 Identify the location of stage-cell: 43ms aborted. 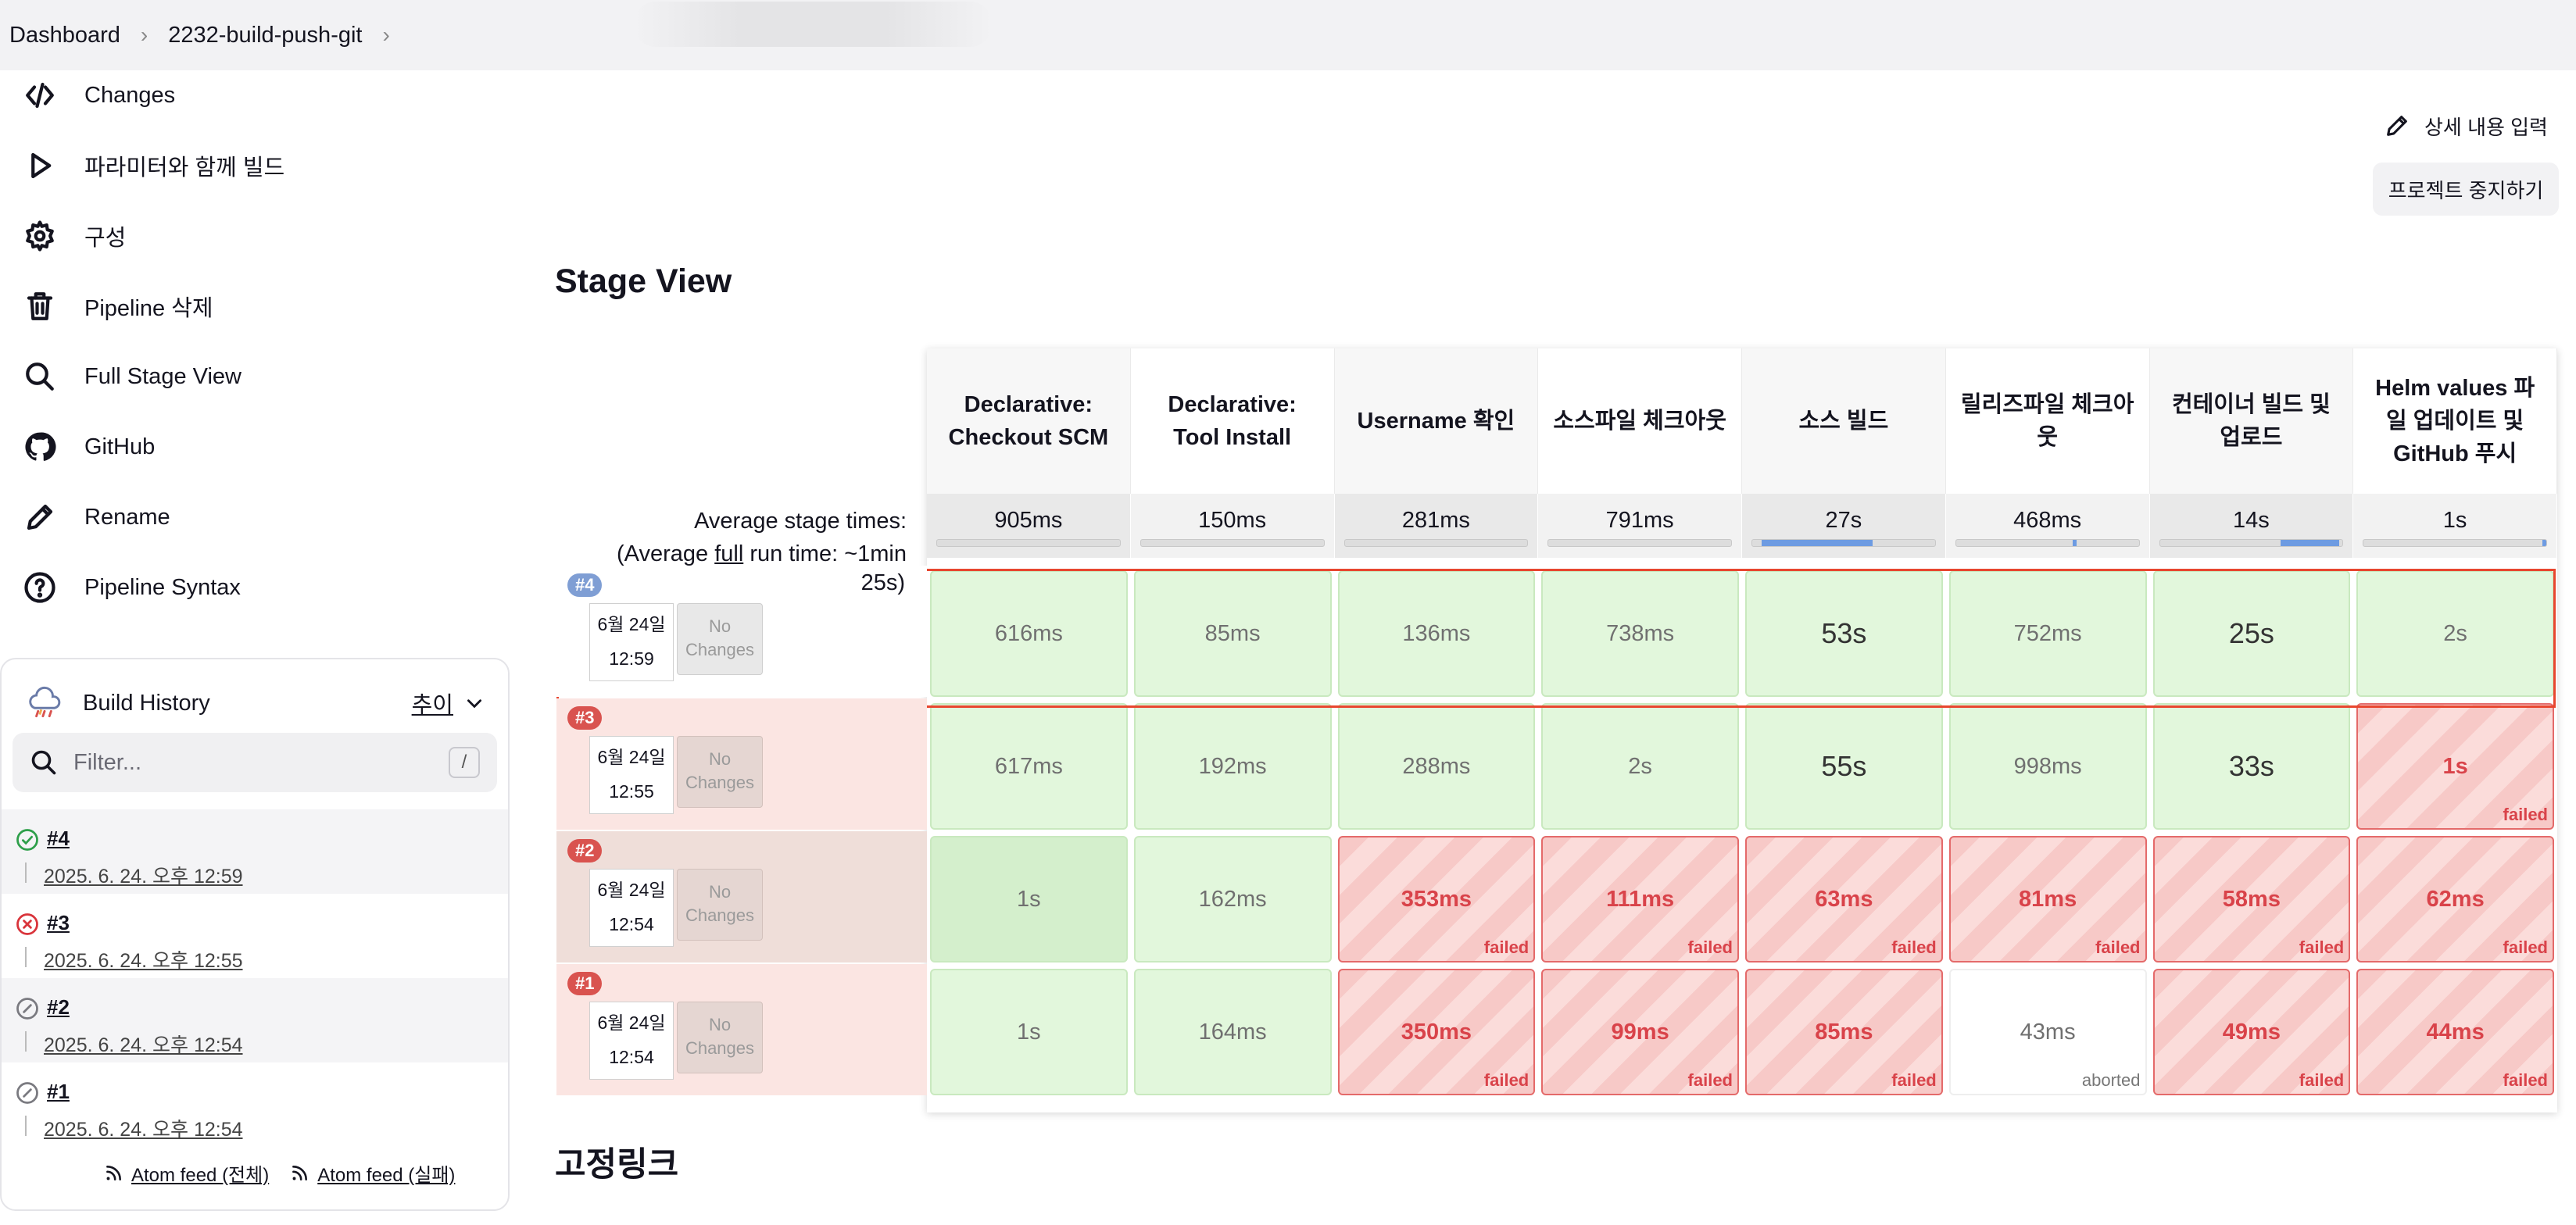
(2047, 1032).